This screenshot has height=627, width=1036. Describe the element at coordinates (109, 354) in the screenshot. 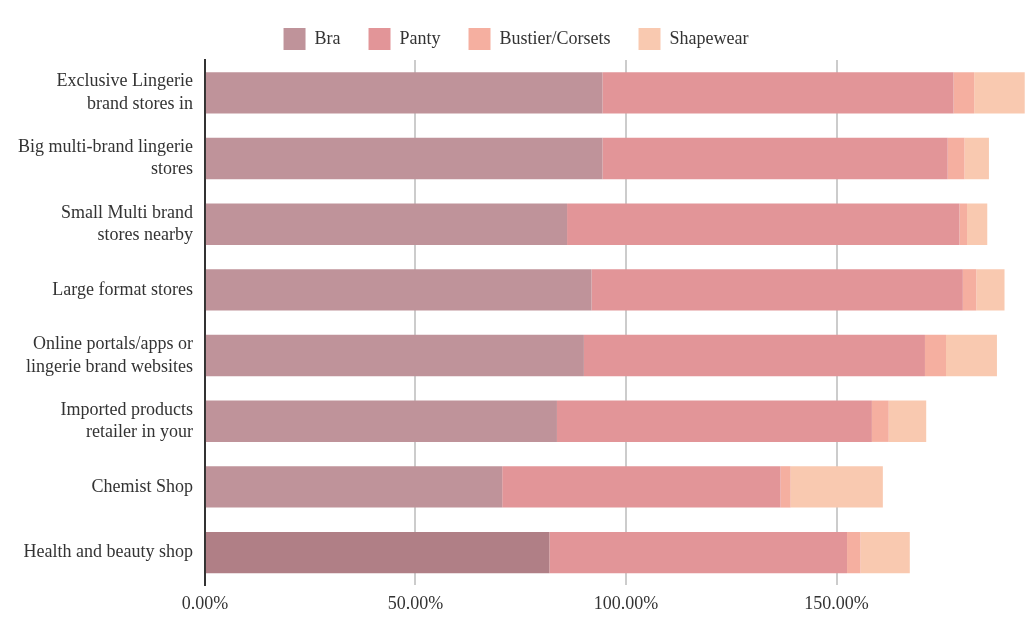

I see `y-tick-label: Online portals/apps or lingerie brand websites` at that location.